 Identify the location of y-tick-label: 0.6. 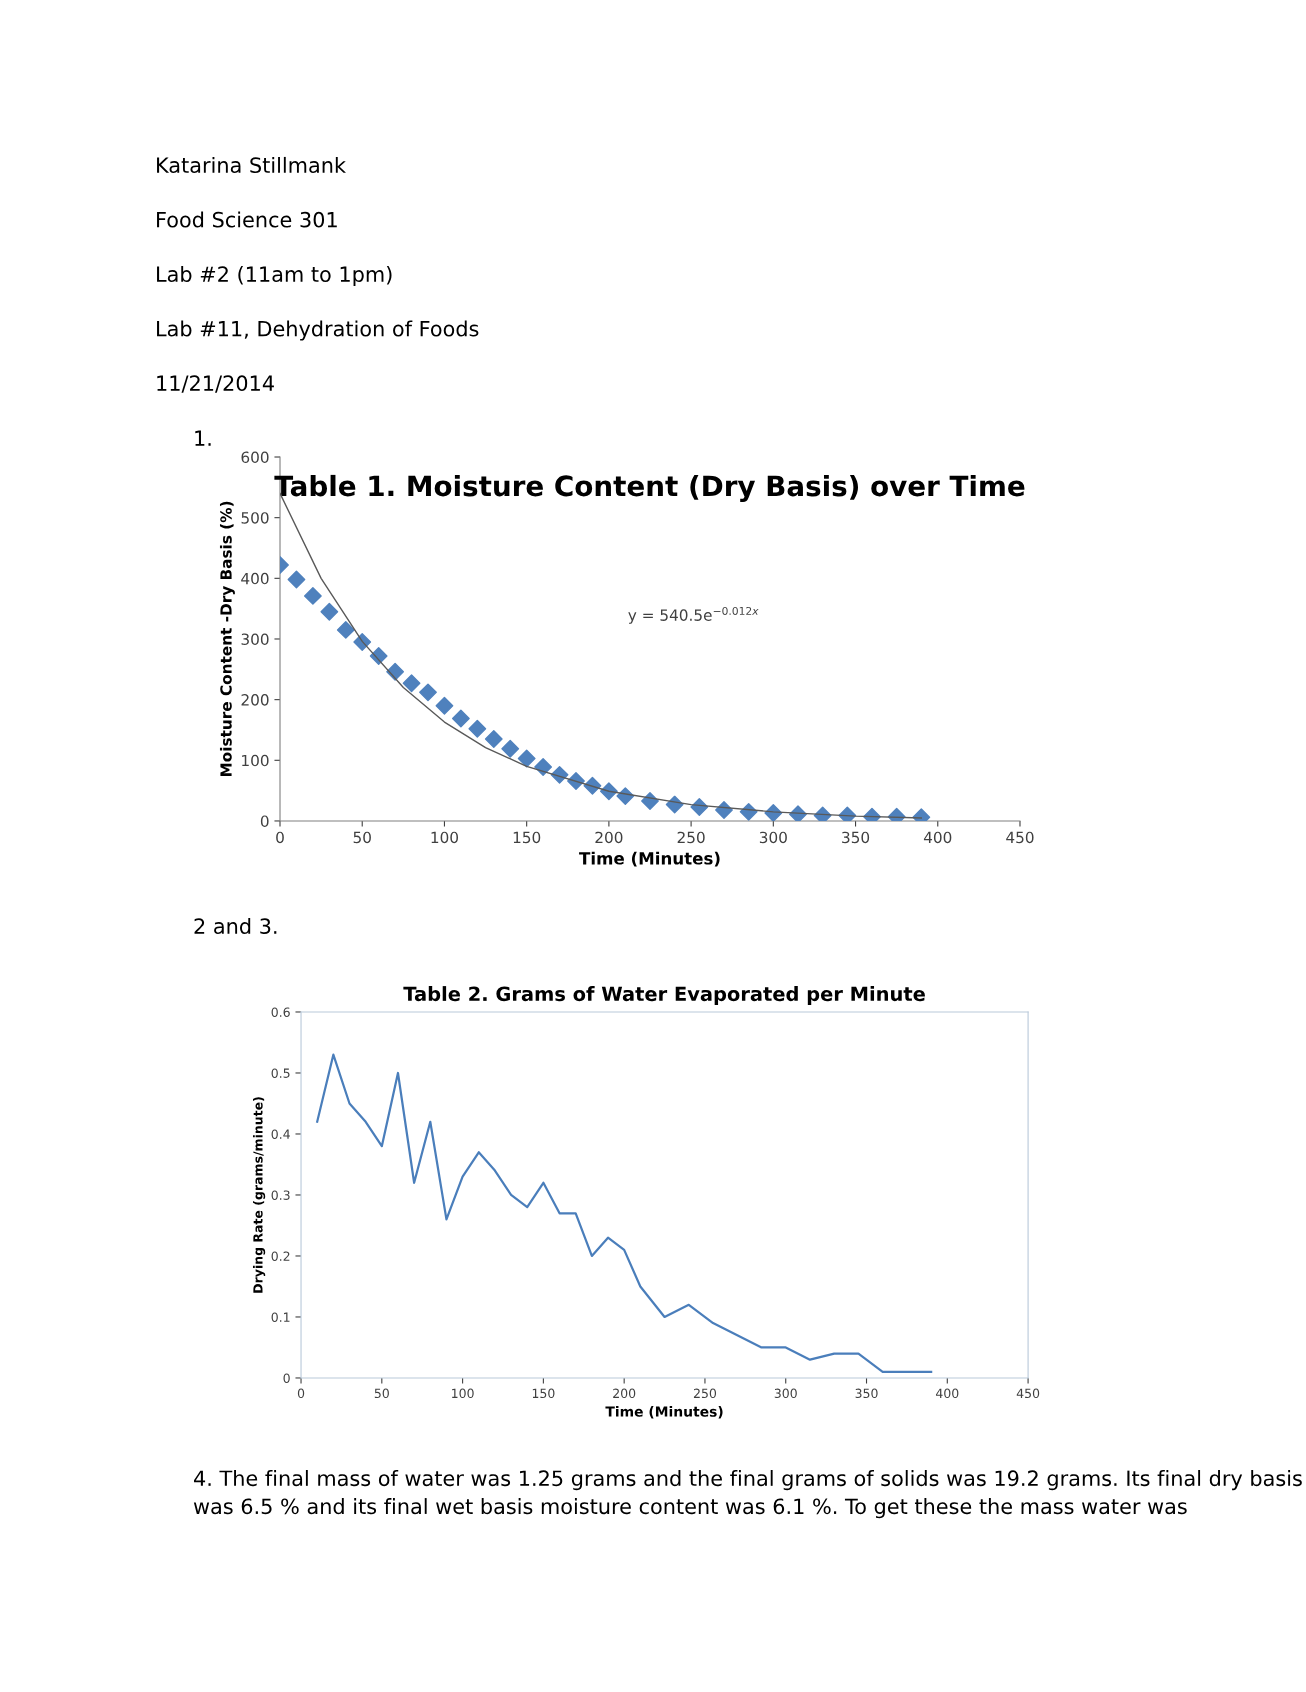
(280, 1012).